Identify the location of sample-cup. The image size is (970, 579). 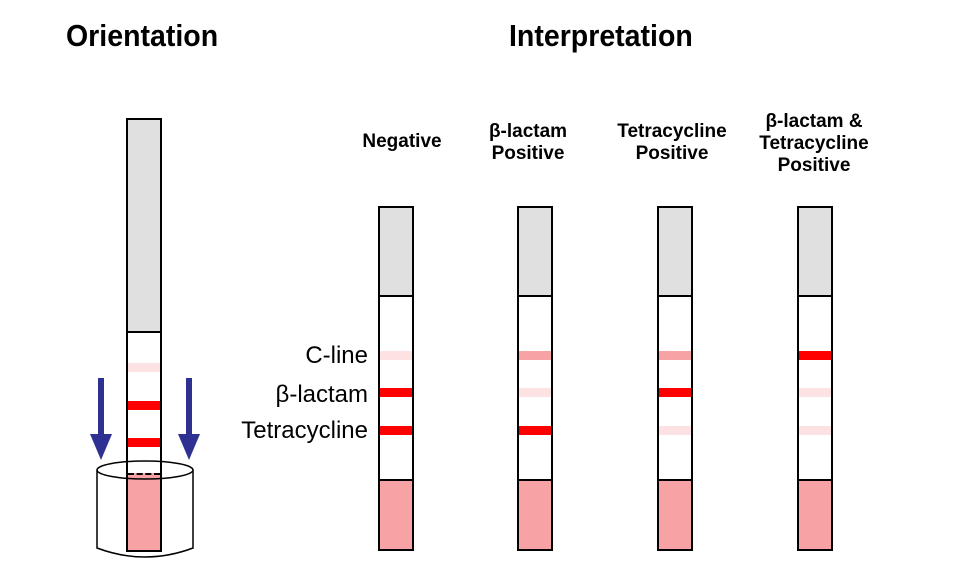
(145, 509).